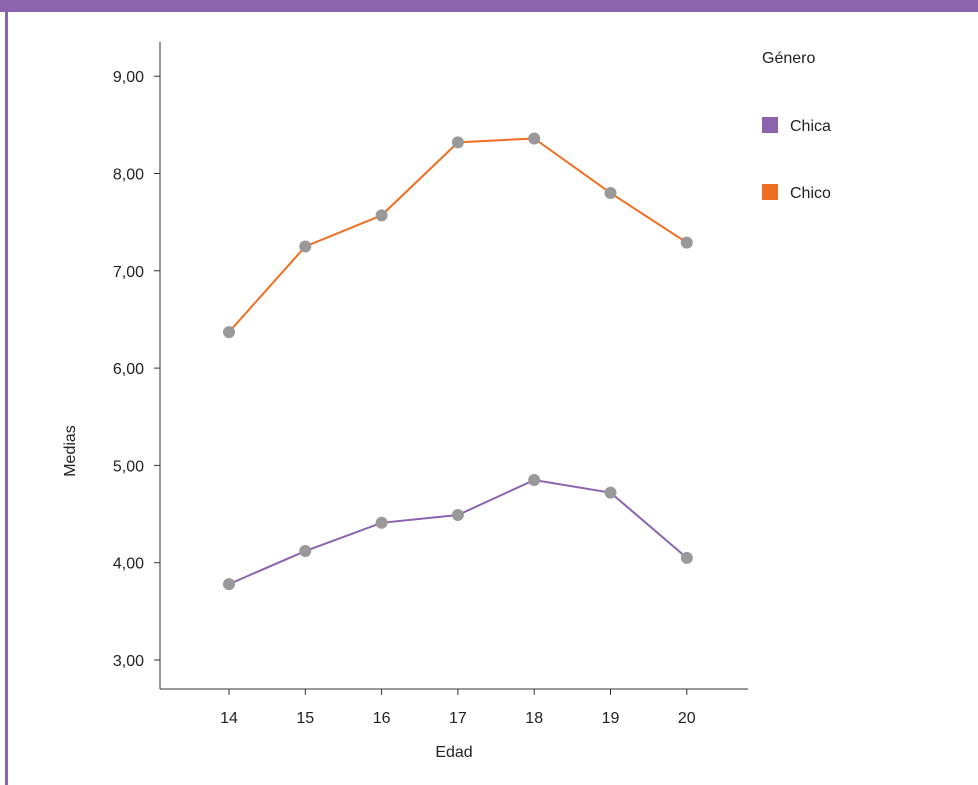 This screenshot has height=785, width=978. What do you see at coordinates (6, 398) in the screenshot?
I see `left-border` at bounding box center [6, 398].